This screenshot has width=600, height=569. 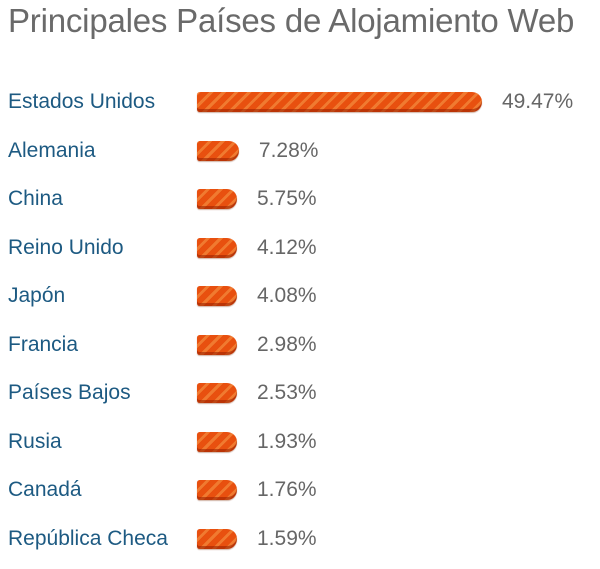 What do you see at coordinates (35, 198) in the screenshot?
I see `category-label: China` at bounding box center [35, 198].